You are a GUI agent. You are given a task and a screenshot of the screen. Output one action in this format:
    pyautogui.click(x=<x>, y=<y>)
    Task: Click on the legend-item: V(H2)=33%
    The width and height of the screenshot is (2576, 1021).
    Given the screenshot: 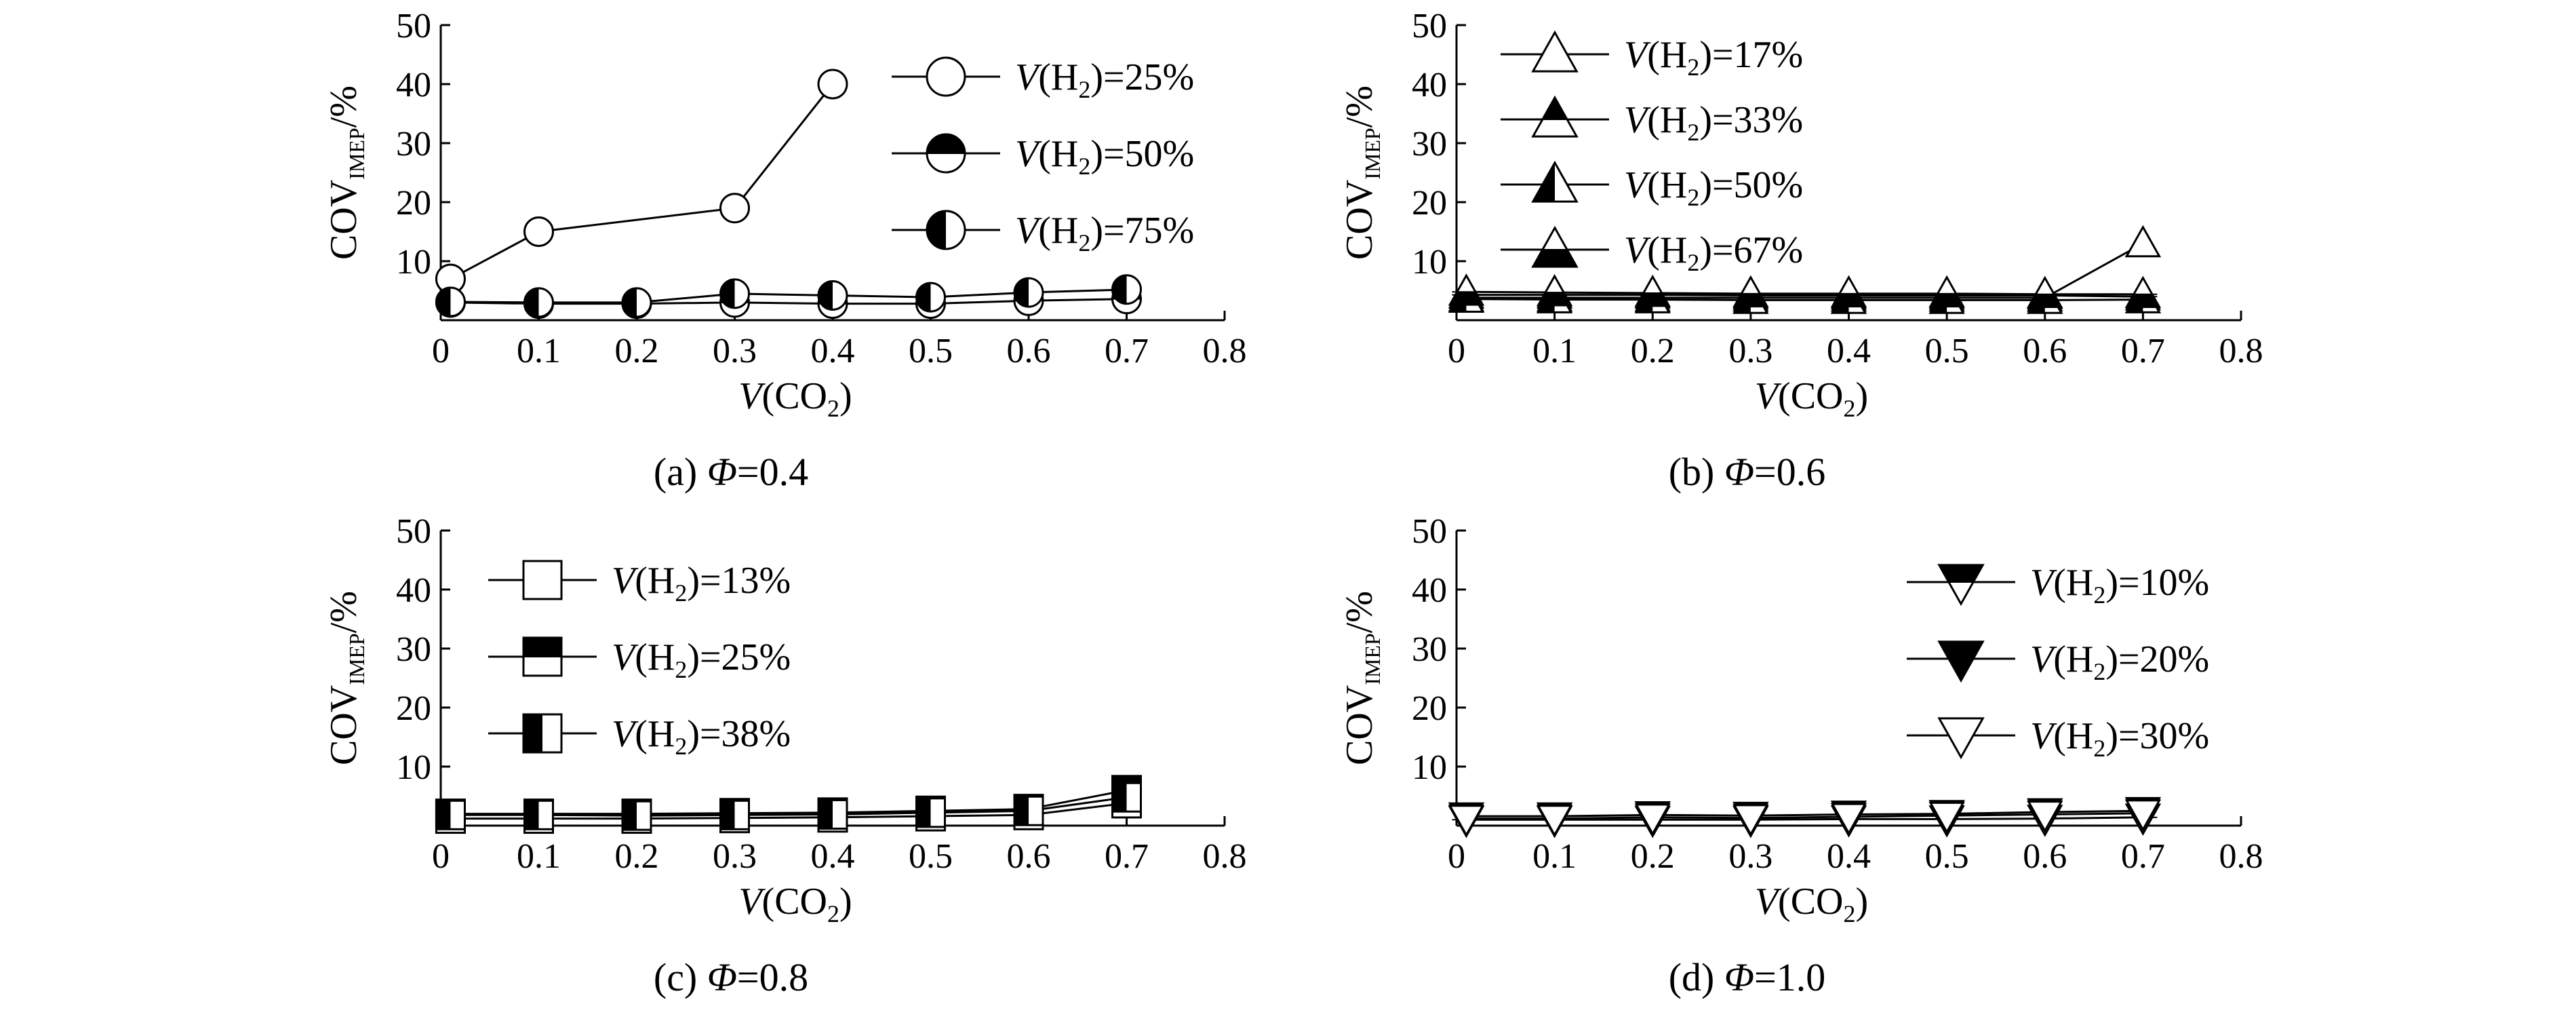 What is the action you would take?
    pyautogui.click(x=1652, y=121)
    